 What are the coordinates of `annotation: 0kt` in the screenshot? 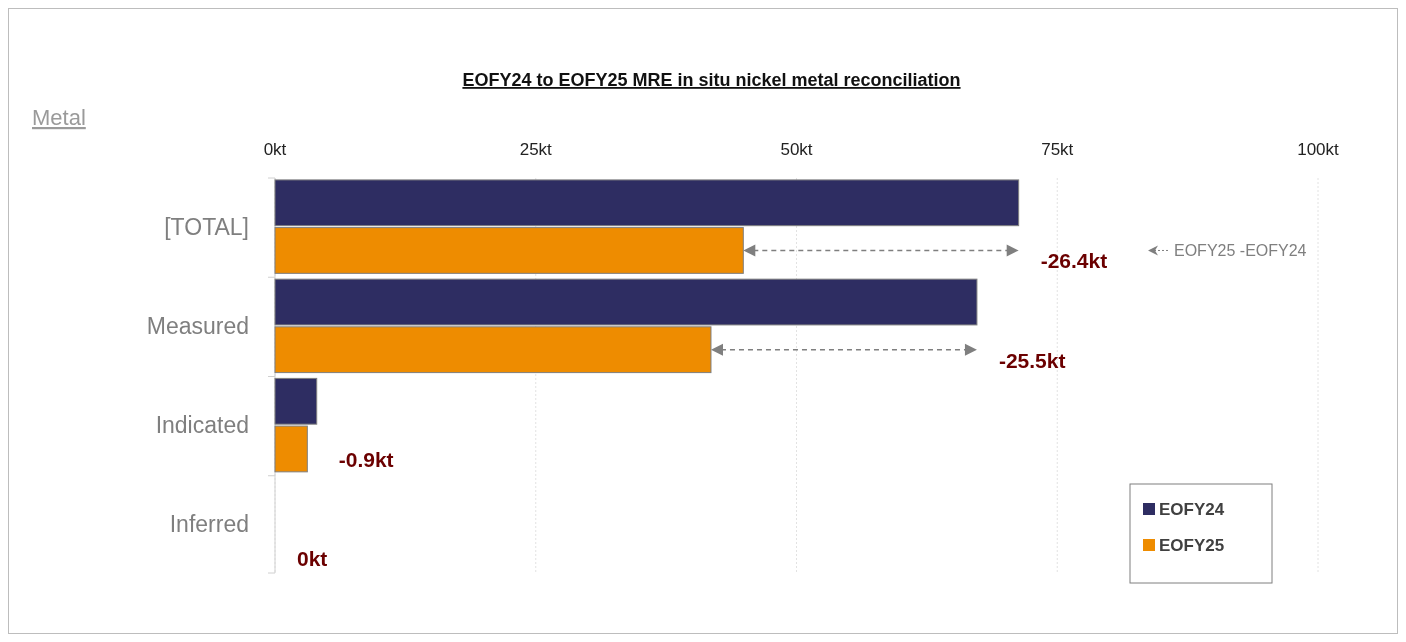 It's located at (312, 559).